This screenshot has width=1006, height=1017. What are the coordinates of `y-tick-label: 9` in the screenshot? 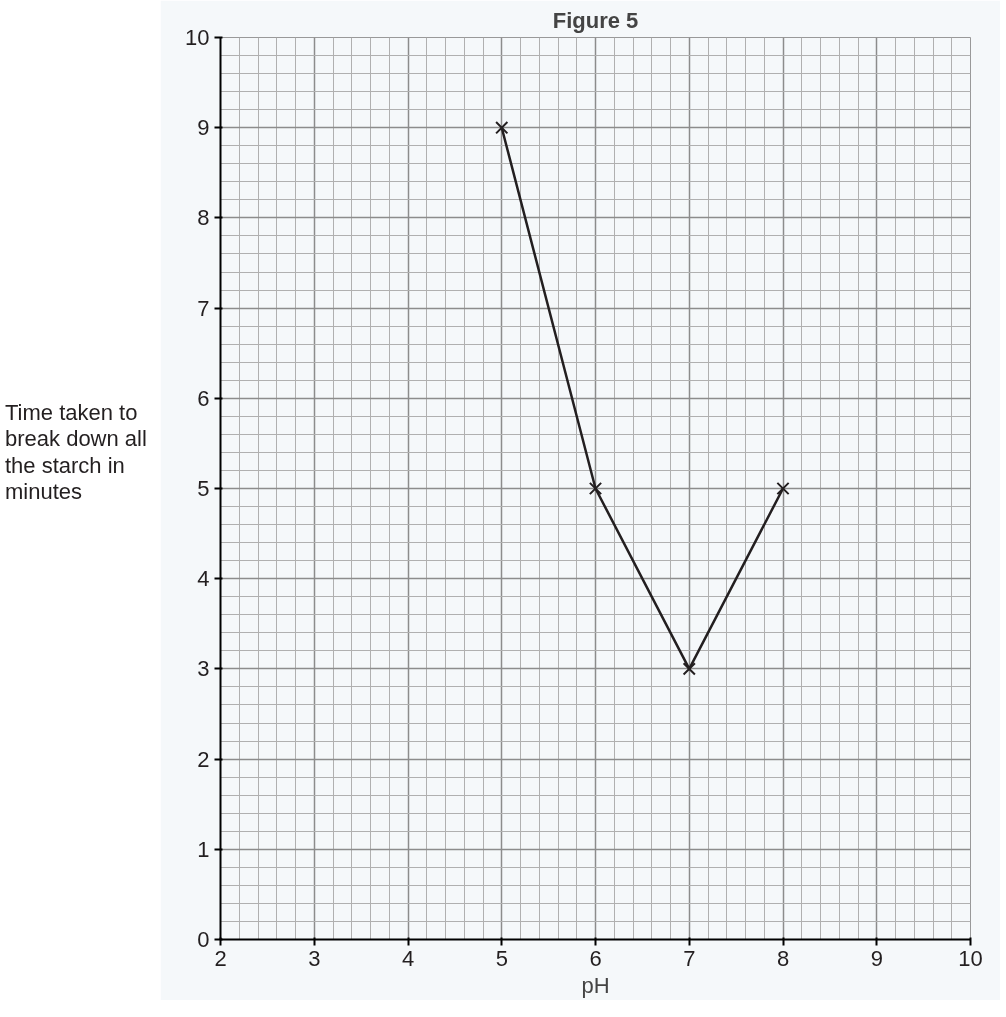 It's located at (203, 128).